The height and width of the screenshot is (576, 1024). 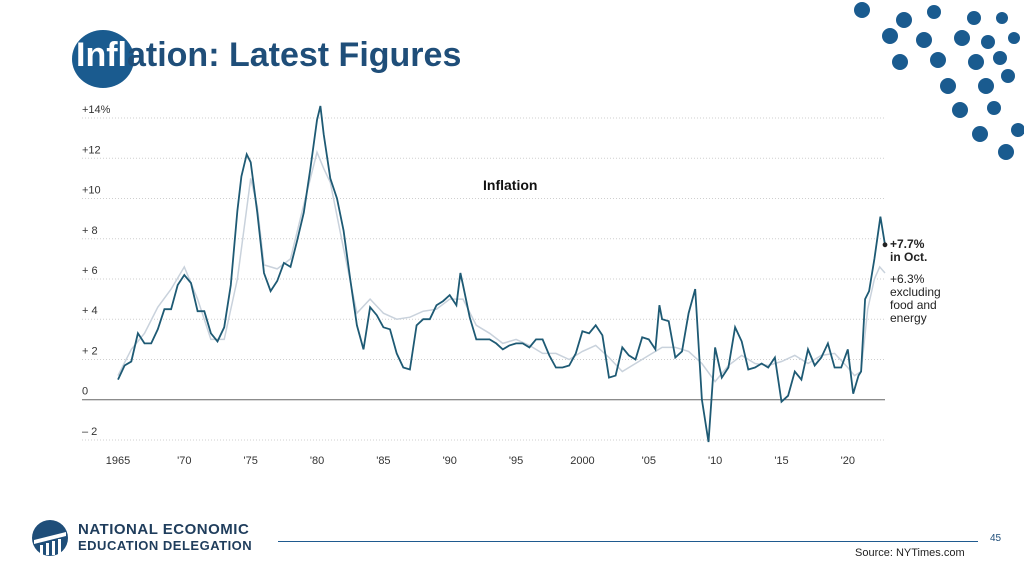 What do you see at coordinates (480, 461) in the screenshot?
I see `x-tick-labels: 1965 '70 '75 '80 '85 '90 '95 2000 '05 '10 '15 '20` at bounding box center [480, 461].